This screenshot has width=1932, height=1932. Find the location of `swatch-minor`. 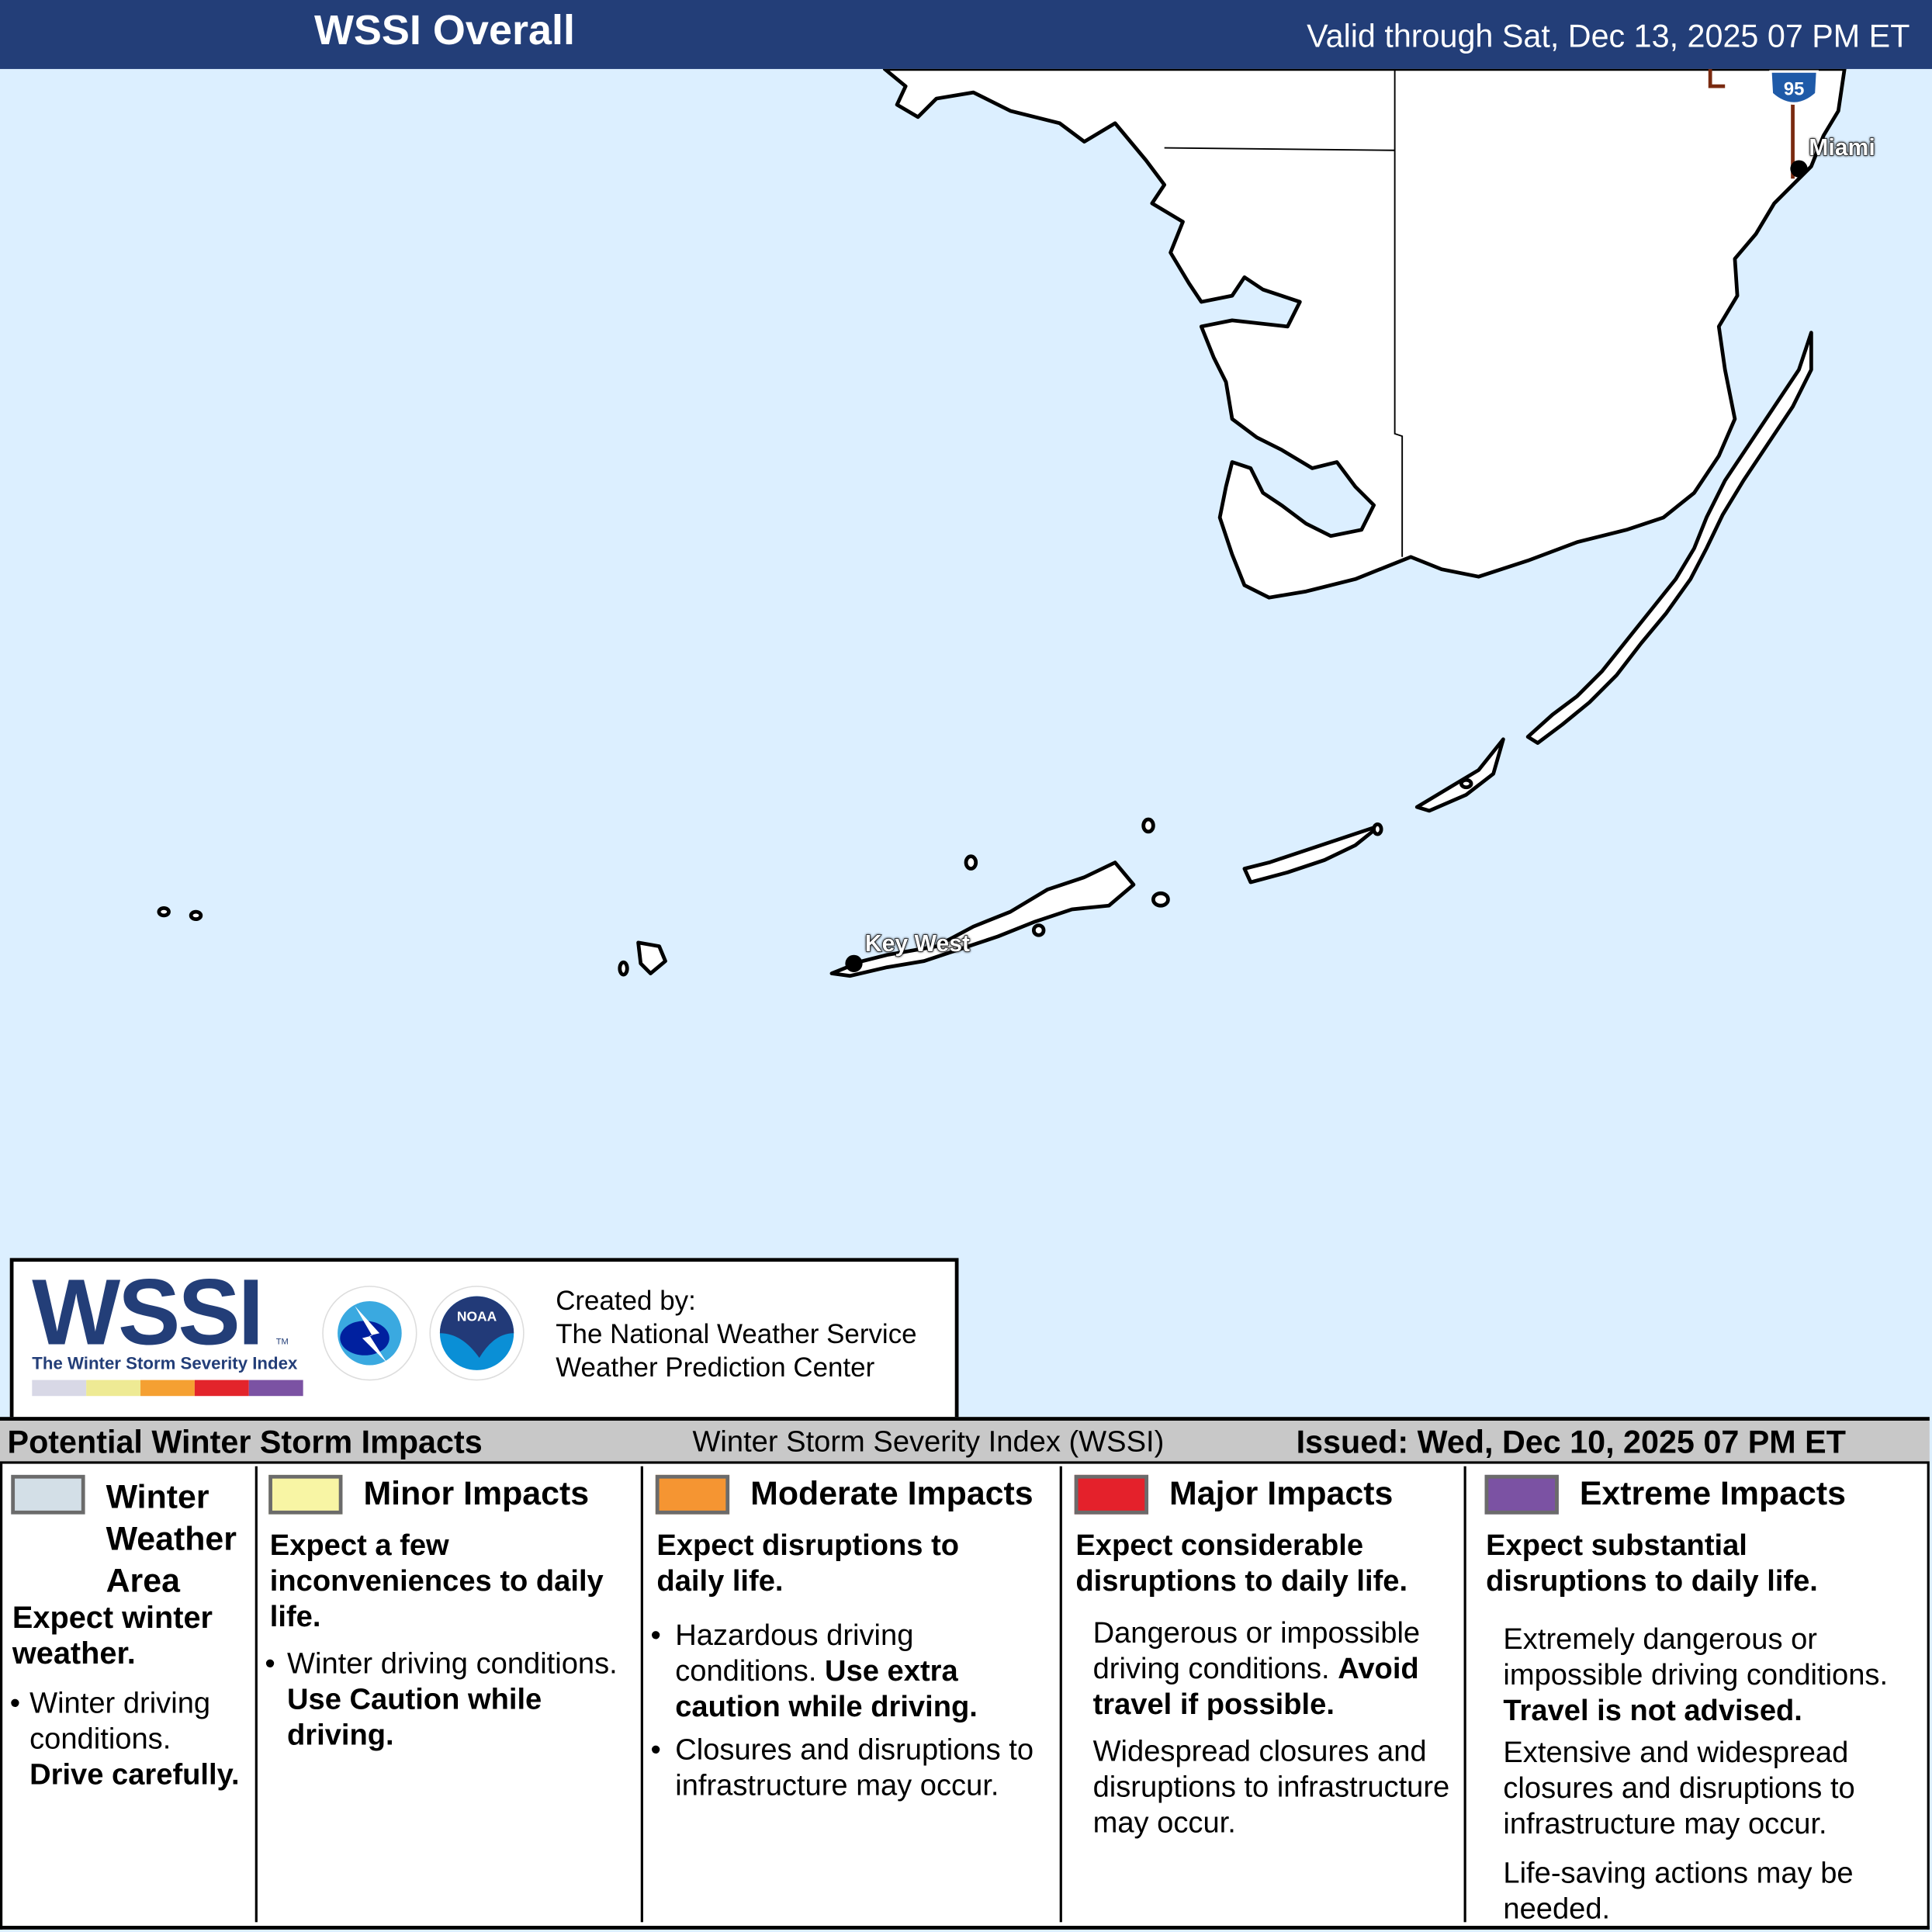

swatch-minor is located at coordinates (305, 1494).